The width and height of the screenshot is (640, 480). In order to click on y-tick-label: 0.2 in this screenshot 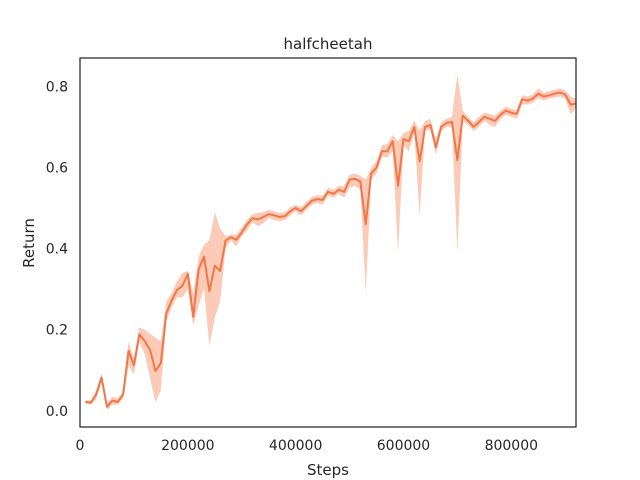, I will do `click(57, 331)`.